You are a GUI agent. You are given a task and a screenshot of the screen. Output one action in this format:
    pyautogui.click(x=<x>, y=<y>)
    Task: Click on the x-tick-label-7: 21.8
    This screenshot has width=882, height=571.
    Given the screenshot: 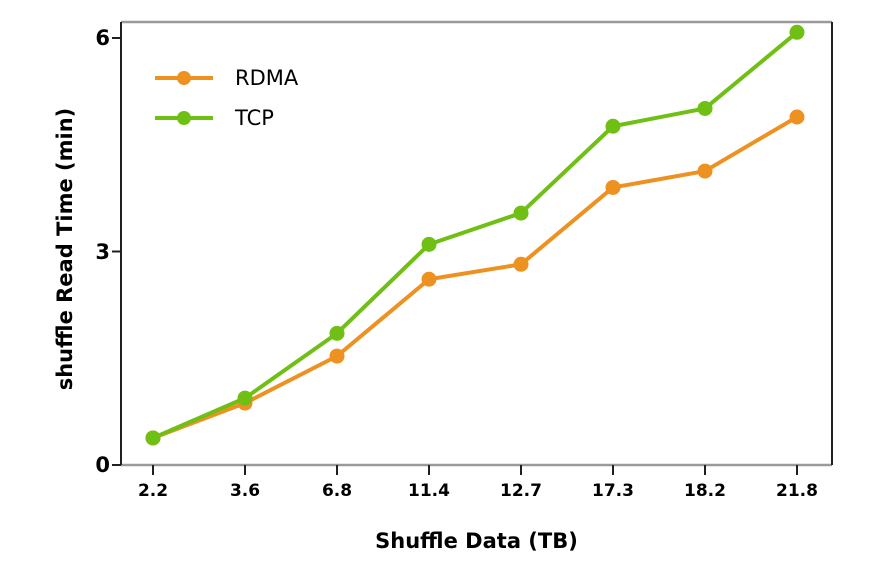 What is the action you would take?
    pyautogui.click(x=797, y=491)
    